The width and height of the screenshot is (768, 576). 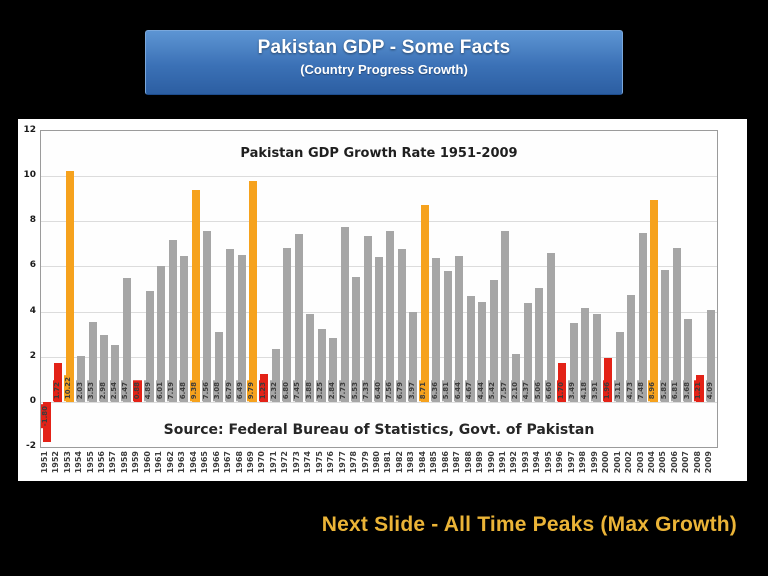 What do you see at coordinates (321, 390) in the screenshot?
I see `bar-value-label: 3.25` at bounding box center [321, 390].